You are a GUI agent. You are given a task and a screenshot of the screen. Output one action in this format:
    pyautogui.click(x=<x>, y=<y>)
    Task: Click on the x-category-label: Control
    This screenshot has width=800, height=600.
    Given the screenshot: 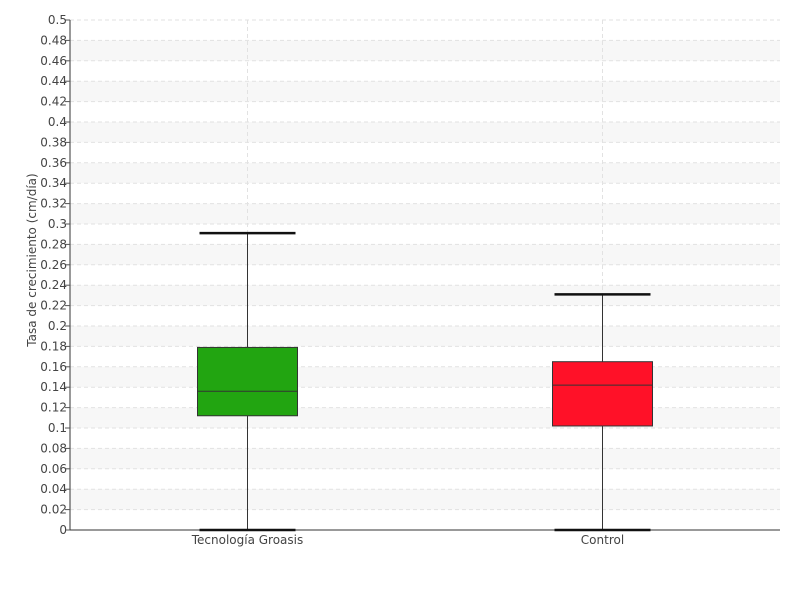 What is the action you would take?
    pyautogui.click(x=602, y=540)
    